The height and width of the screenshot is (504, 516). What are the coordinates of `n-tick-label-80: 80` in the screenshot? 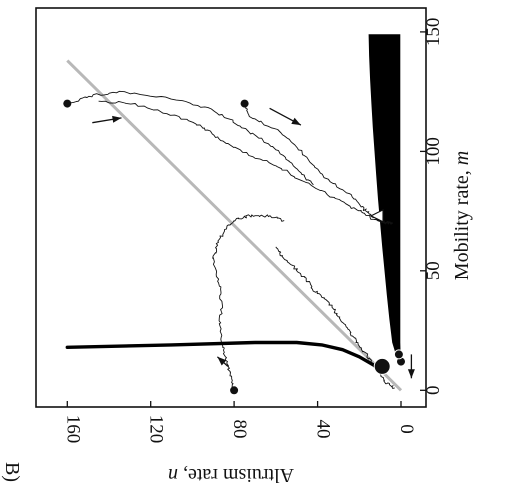 It's located at (239, 429).